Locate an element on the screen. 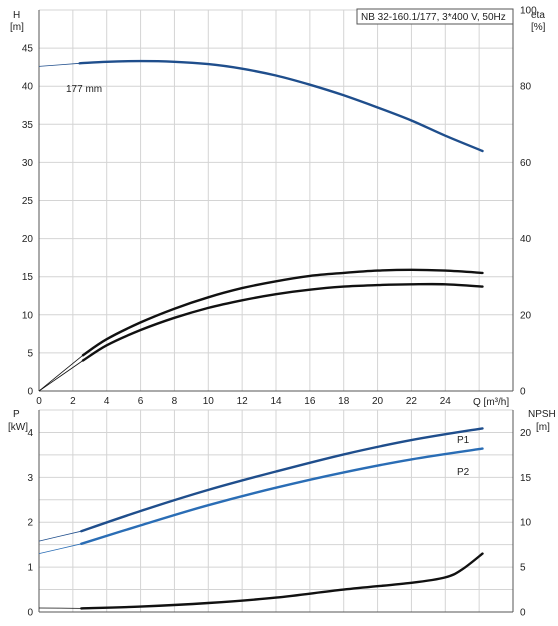 The height and width of the screenshot is (626, 558). x-tick-label: 14 is located at coordinates (276, 401).